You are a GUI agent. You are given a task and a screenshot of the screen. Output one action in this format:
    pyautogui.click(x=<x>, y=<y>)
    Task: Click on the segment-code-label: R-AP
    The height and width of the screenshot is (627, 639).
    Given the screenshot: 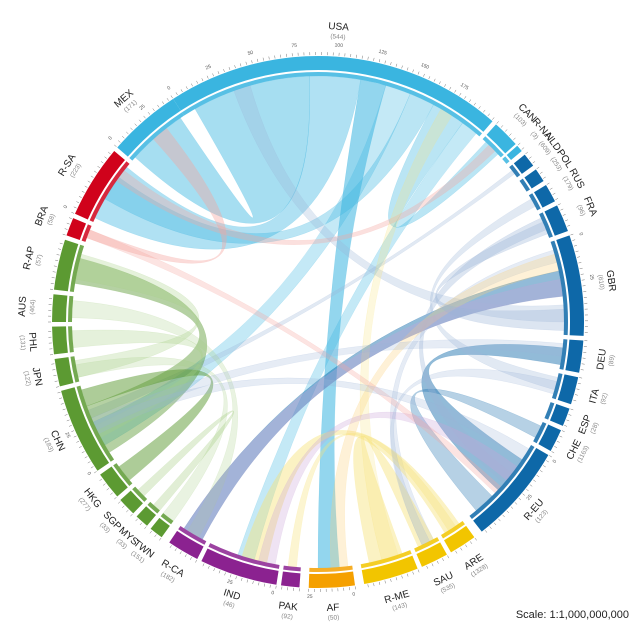 What is the action you would take?
    pyautogui.click(x=30, y=258)
    